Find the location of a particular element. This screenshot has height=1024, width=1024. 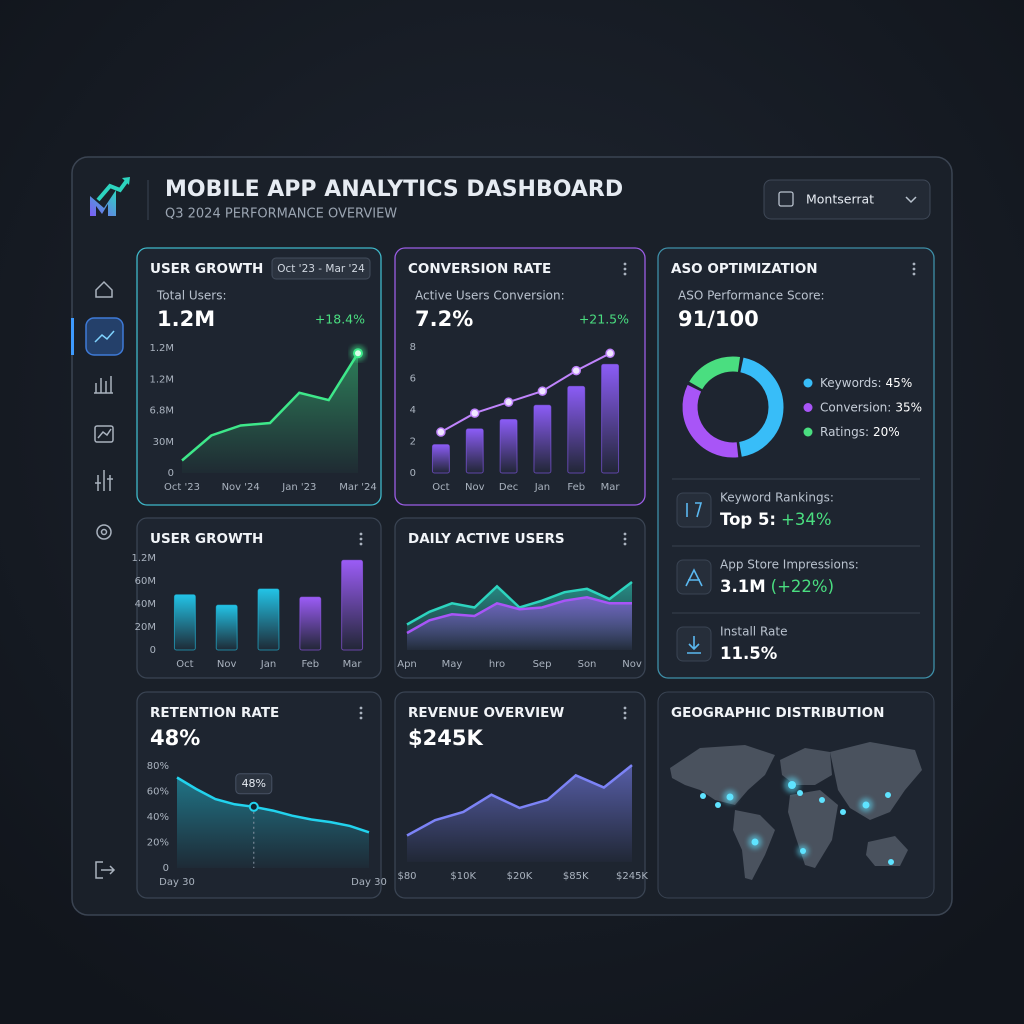

x-tick-label: May is located at coordinates (452, 664).